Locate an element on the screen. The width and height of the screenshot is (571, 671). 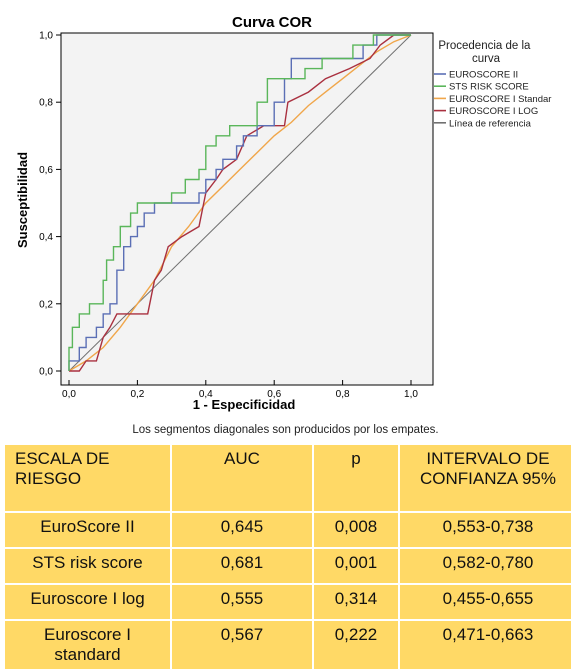
cell-auc: 0,645 is located at coordinates (242, 530).